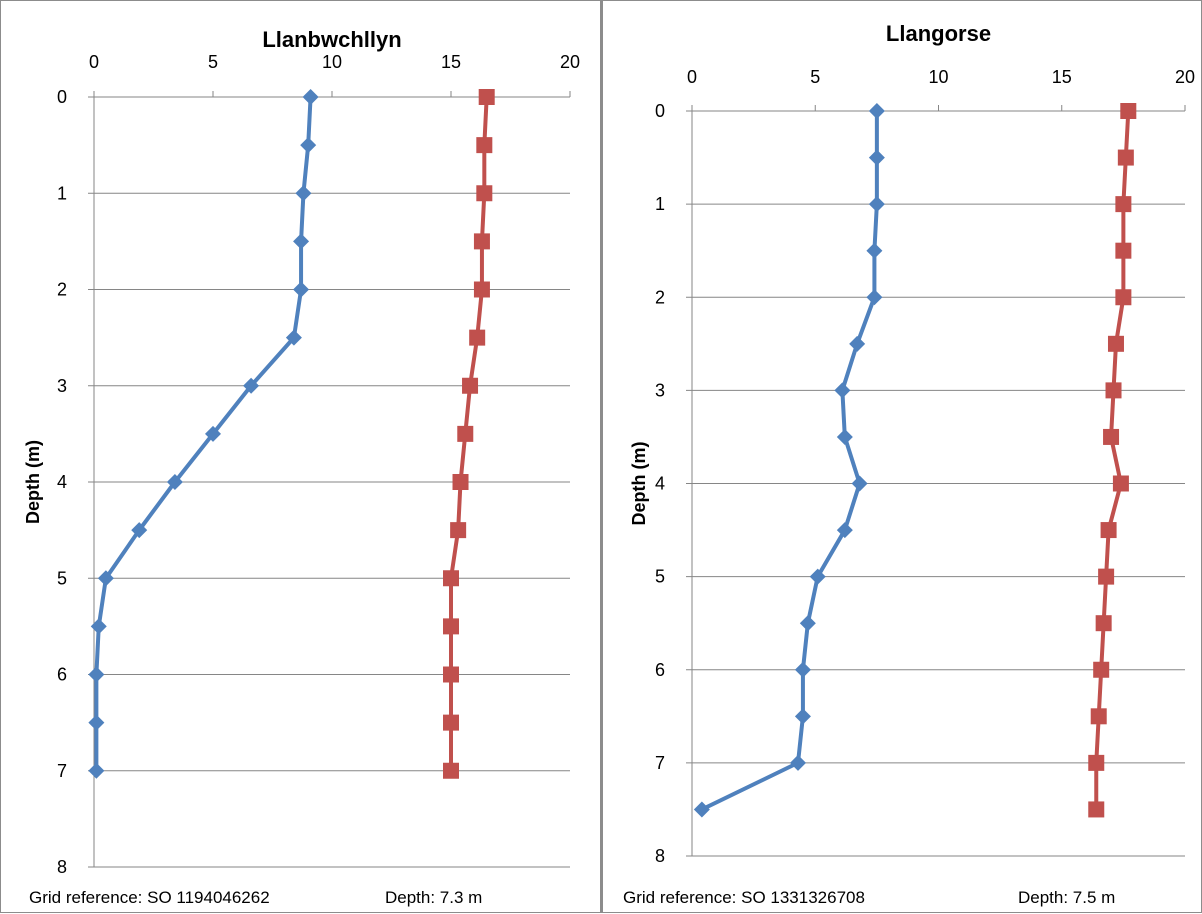 This screenshot has width=1202, height=914. I want to click on series-line-red, so click(1112, 460).